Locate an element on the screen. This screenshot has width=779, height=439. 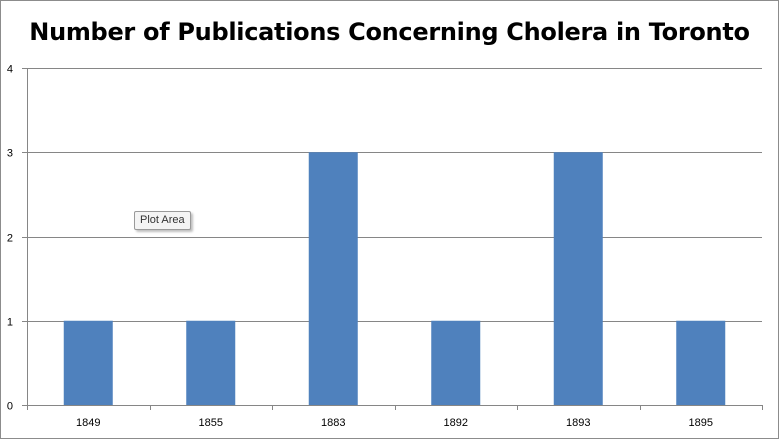
x-tick-label: 1893 is located at coordinates (578, 423).